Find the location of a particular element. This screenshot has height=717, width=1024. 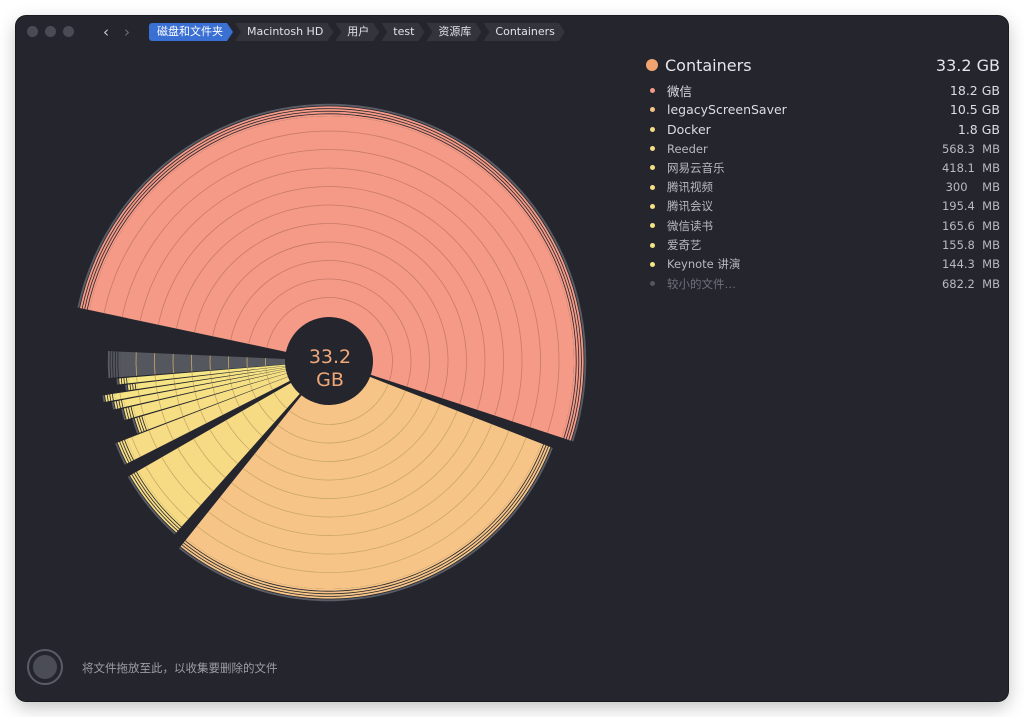

legend-item: legacyScreenSaver 10.5 GB is located at coordinates (825, 109).